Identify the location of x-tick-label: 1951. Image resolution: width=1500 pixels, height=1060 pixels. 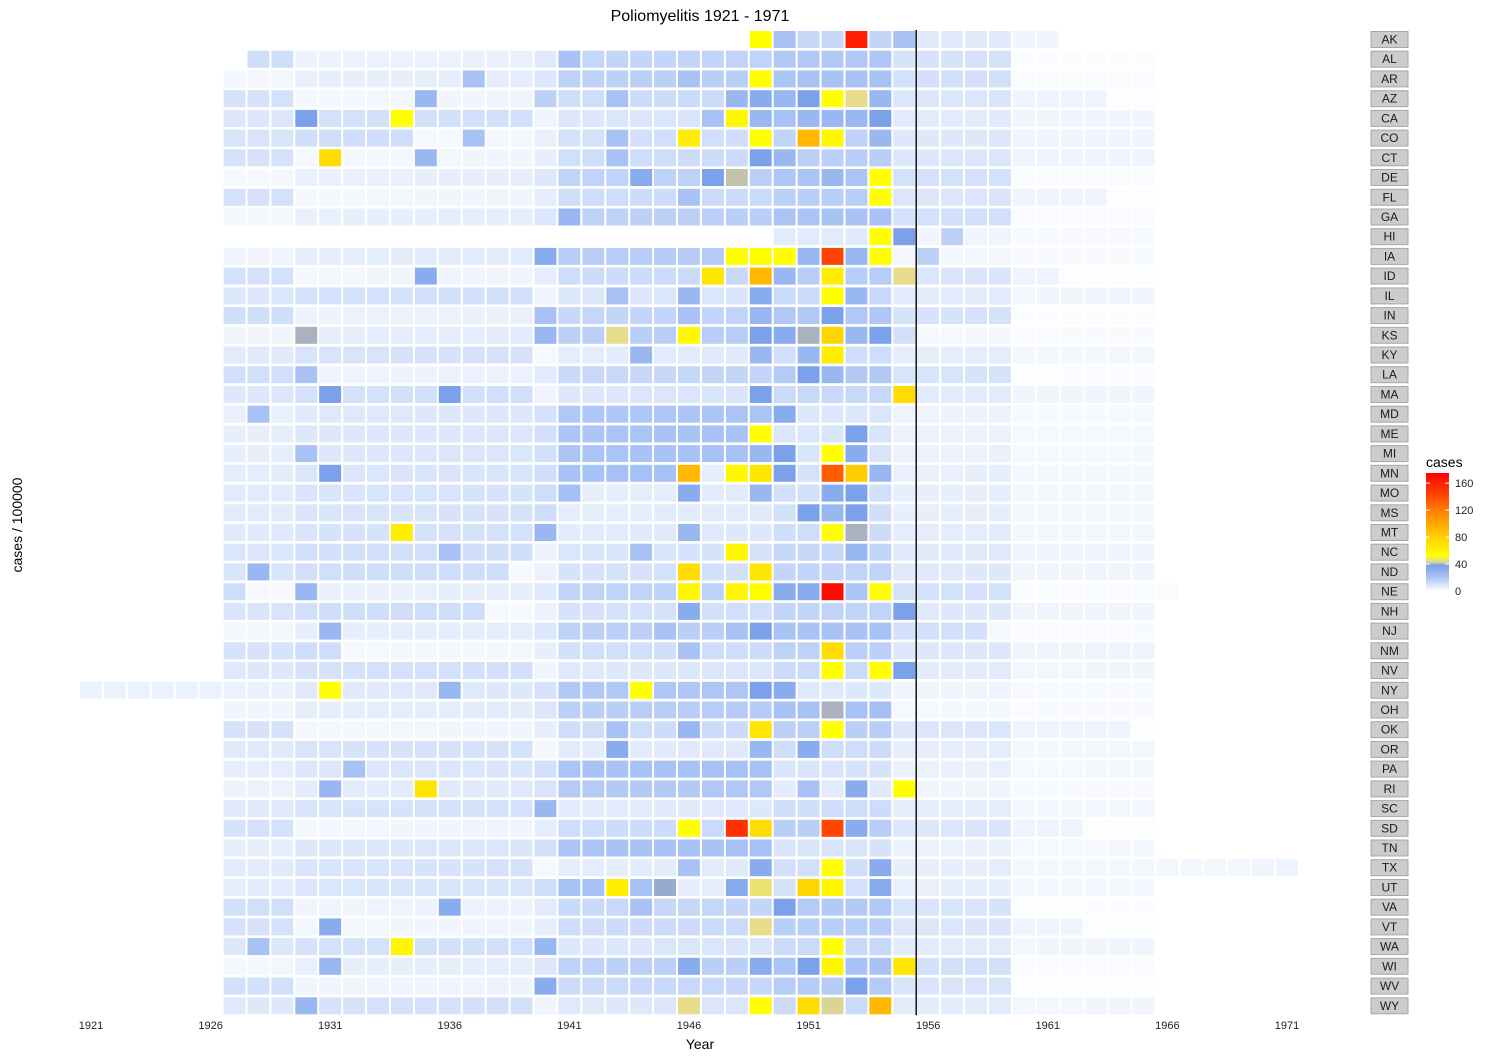
(808, 1026).